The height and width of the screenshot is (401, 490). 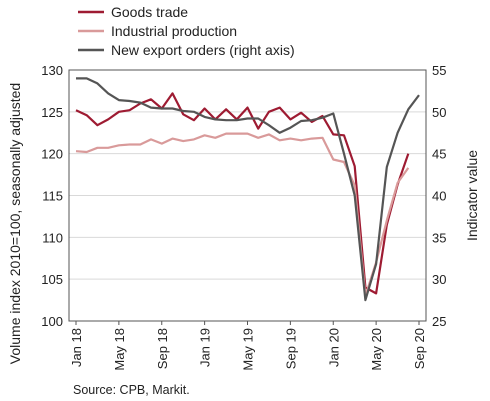 I want to click on x-tick-label: Sep 18, so click(x=162, y=348).